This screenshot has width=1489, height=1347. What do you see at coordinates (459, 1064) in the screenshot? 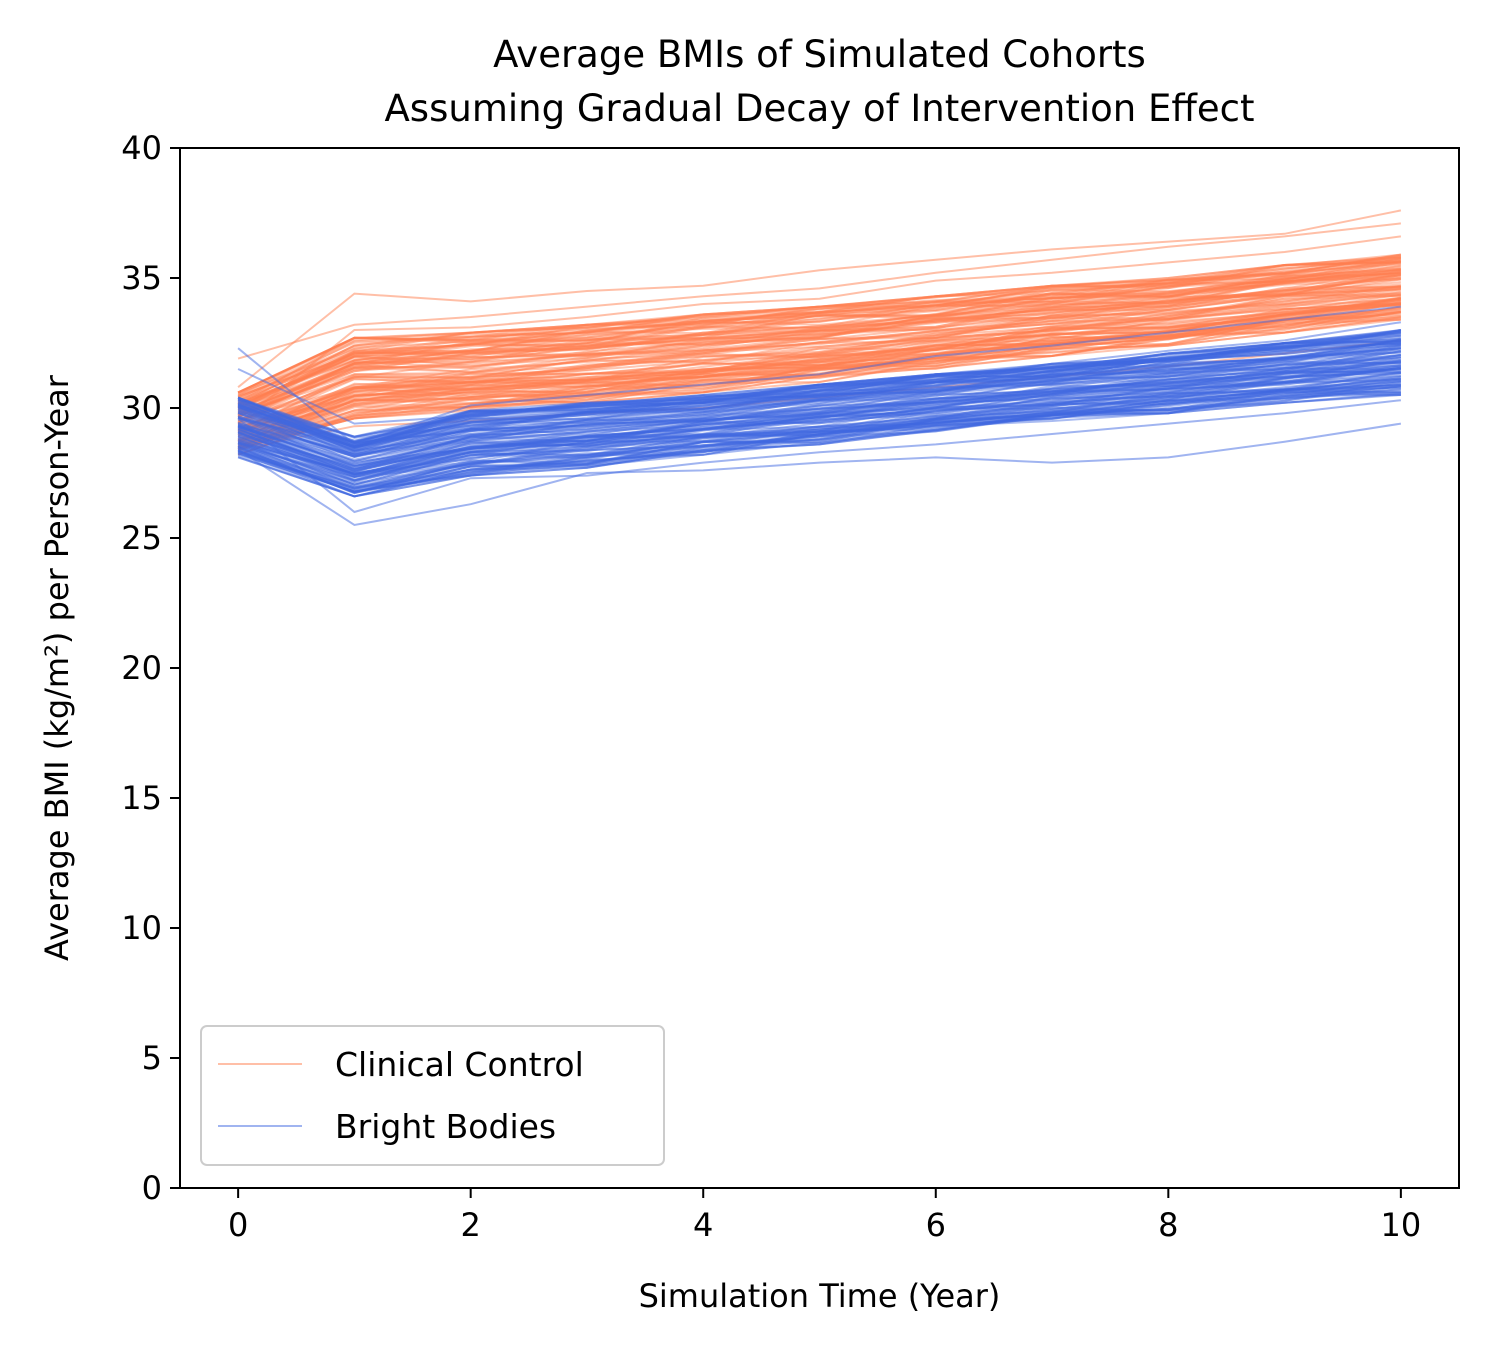
I see `legend-label: Clinical Control` at bounding box center [459, 1064].